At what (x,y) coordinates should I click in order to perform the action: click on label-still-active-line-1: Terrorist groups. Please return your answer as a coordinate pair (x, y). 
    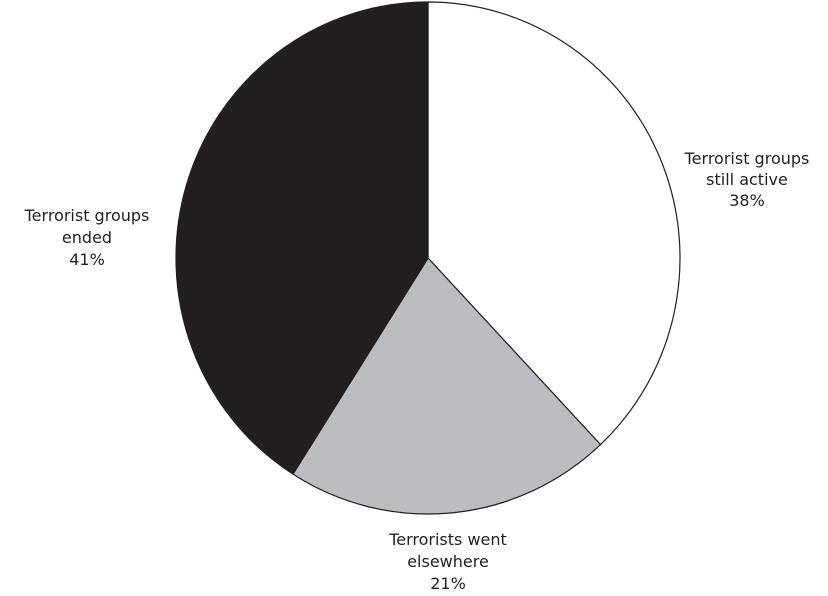
    Looking at the image, I should click on (747, 158).